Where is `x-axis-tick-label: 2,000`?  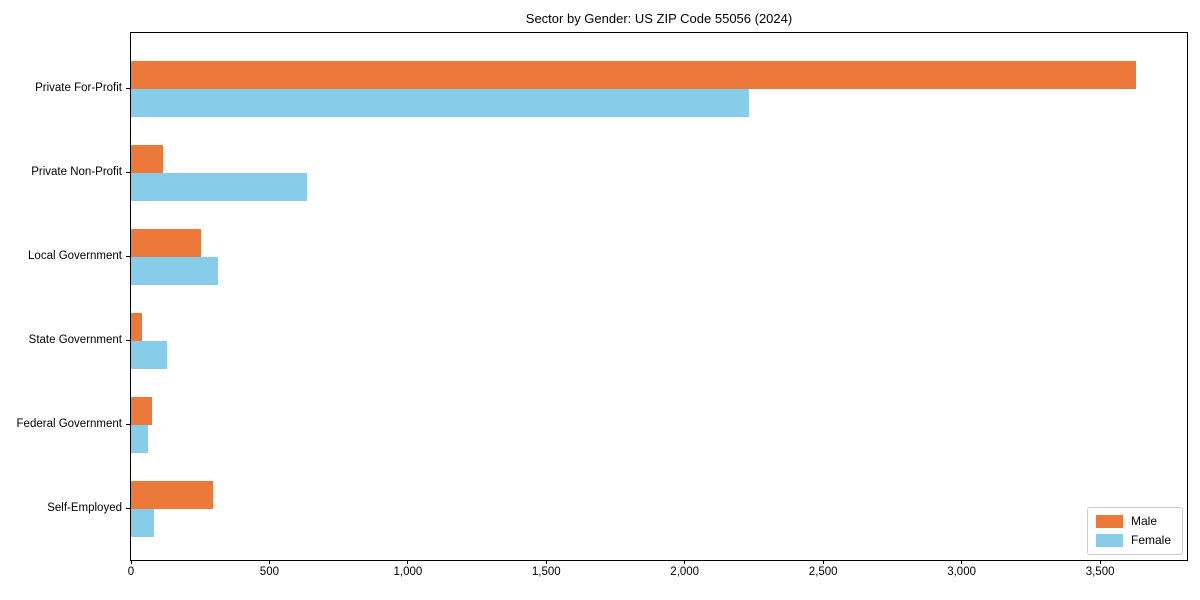
x-axis-tick-label: 2,000 is located at coordinates (685, 572).